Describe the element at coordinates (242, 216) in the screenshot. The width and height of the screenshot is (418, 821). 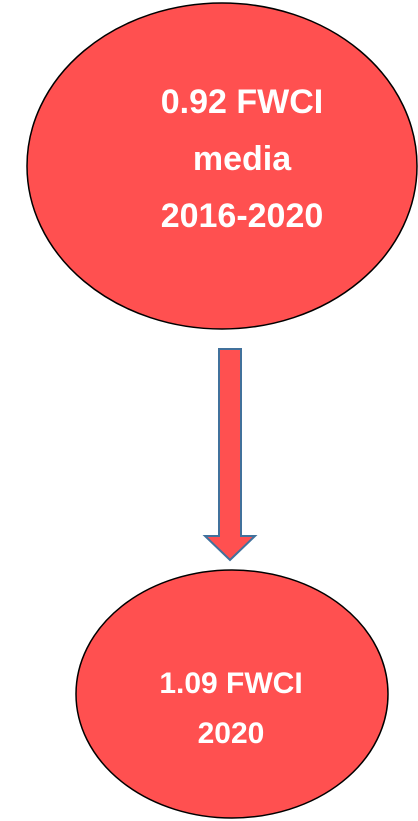
I see `node-text: 2016-2020` at that location.